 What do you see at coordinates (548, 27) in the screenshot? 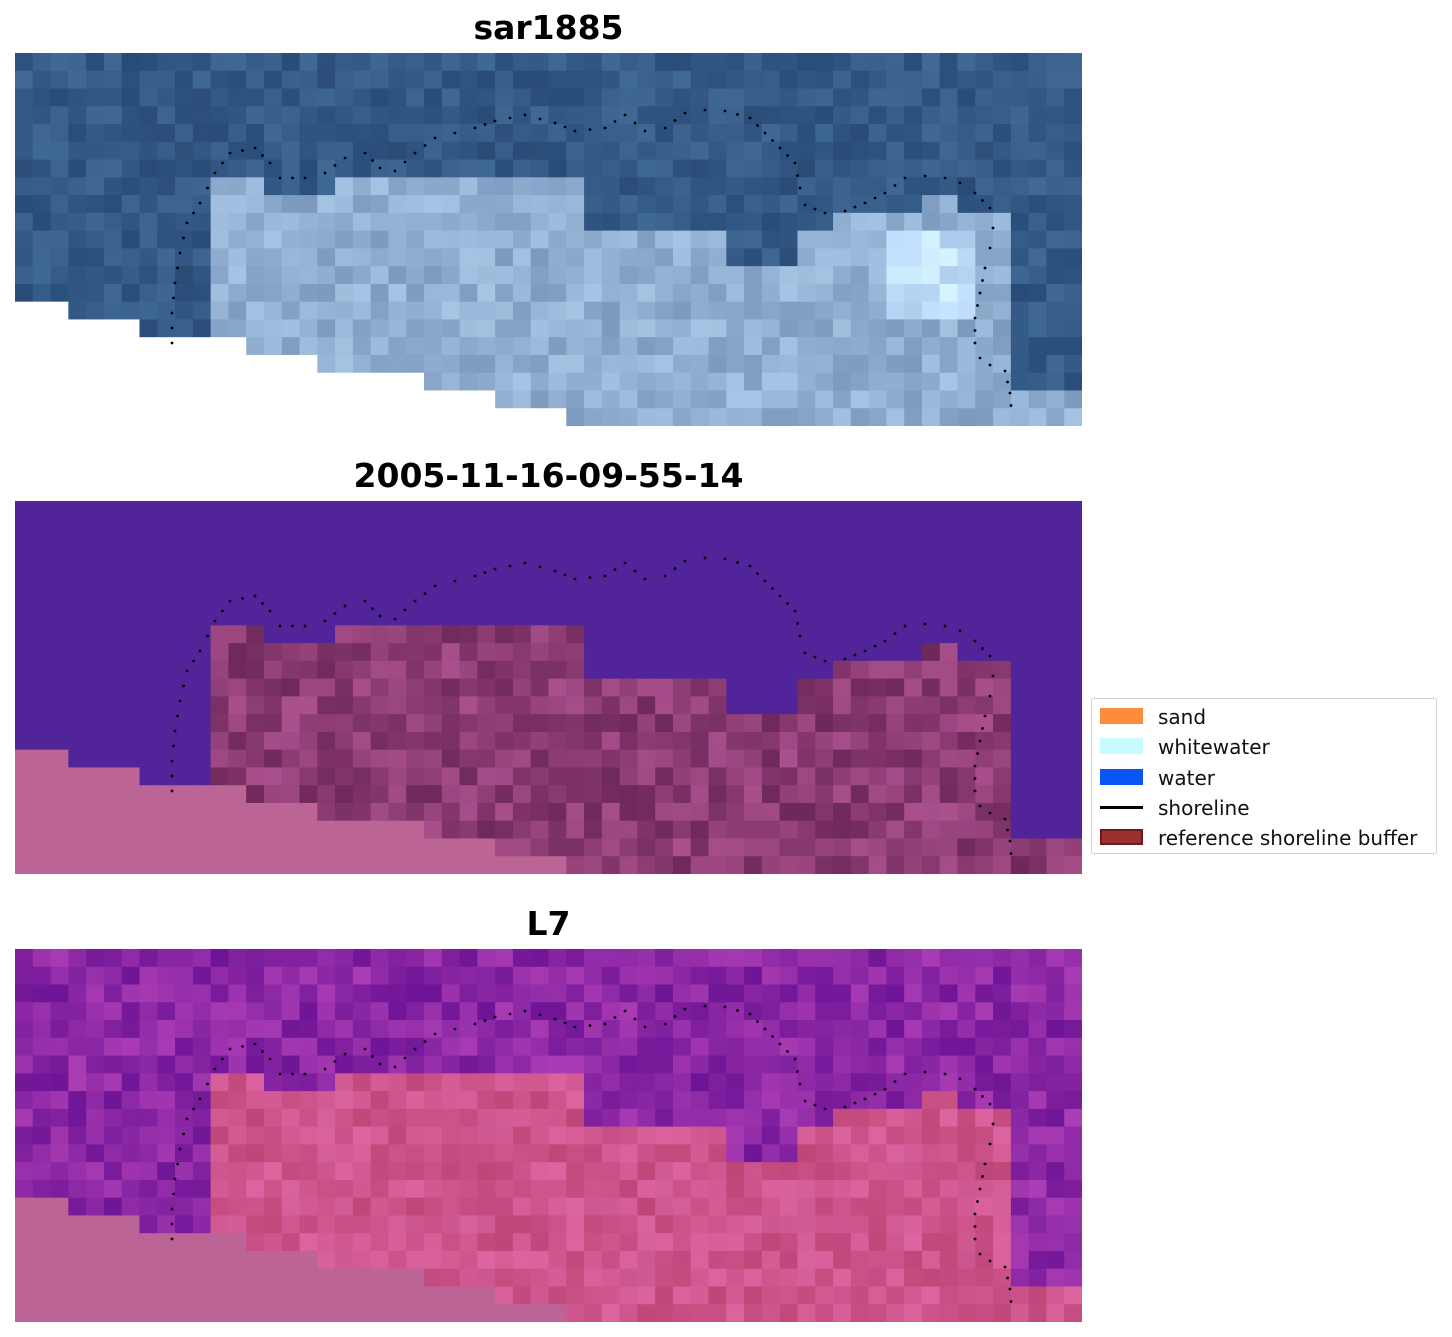
I see `panel-title-rgb: sar1885` at bounding box center [548, 27].